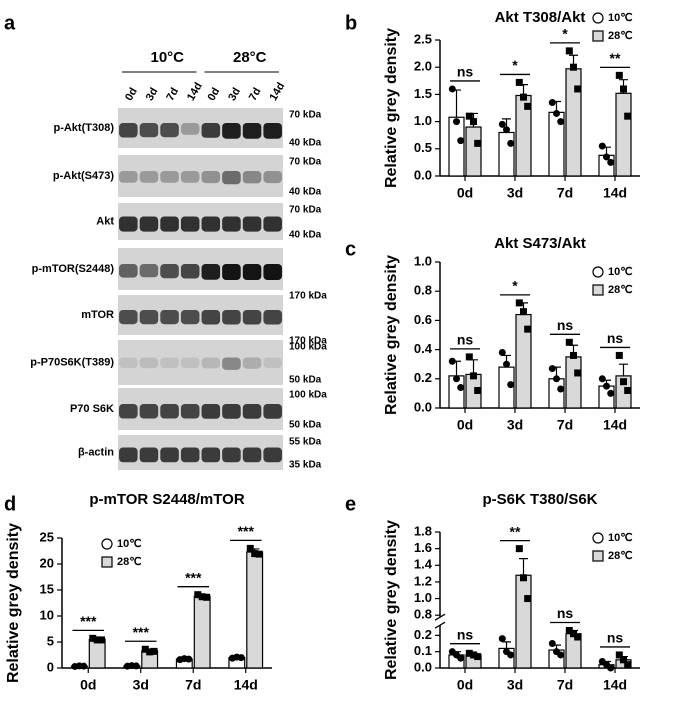  I want to click on axis-break, so click(440, 617).